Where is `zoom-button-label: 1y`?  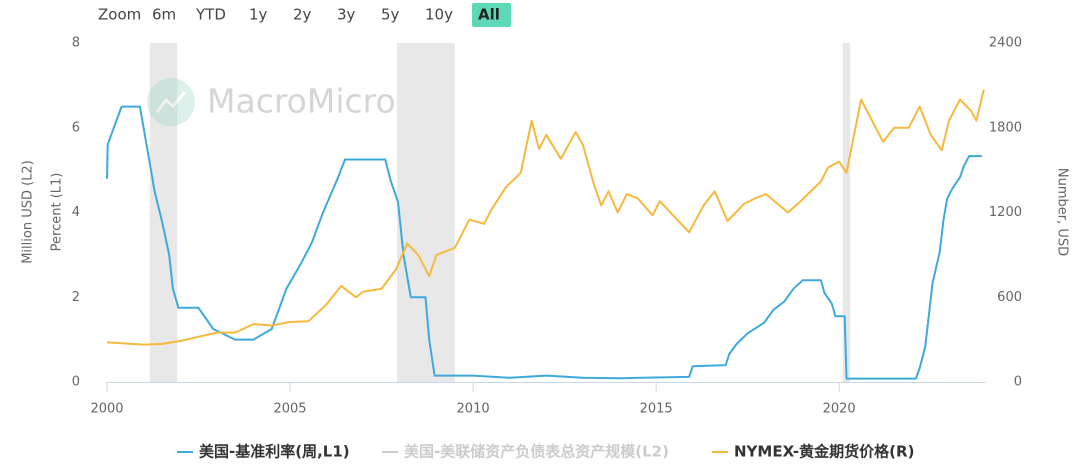 zoom-button-label: 1y is located at coordinates (258, 15).